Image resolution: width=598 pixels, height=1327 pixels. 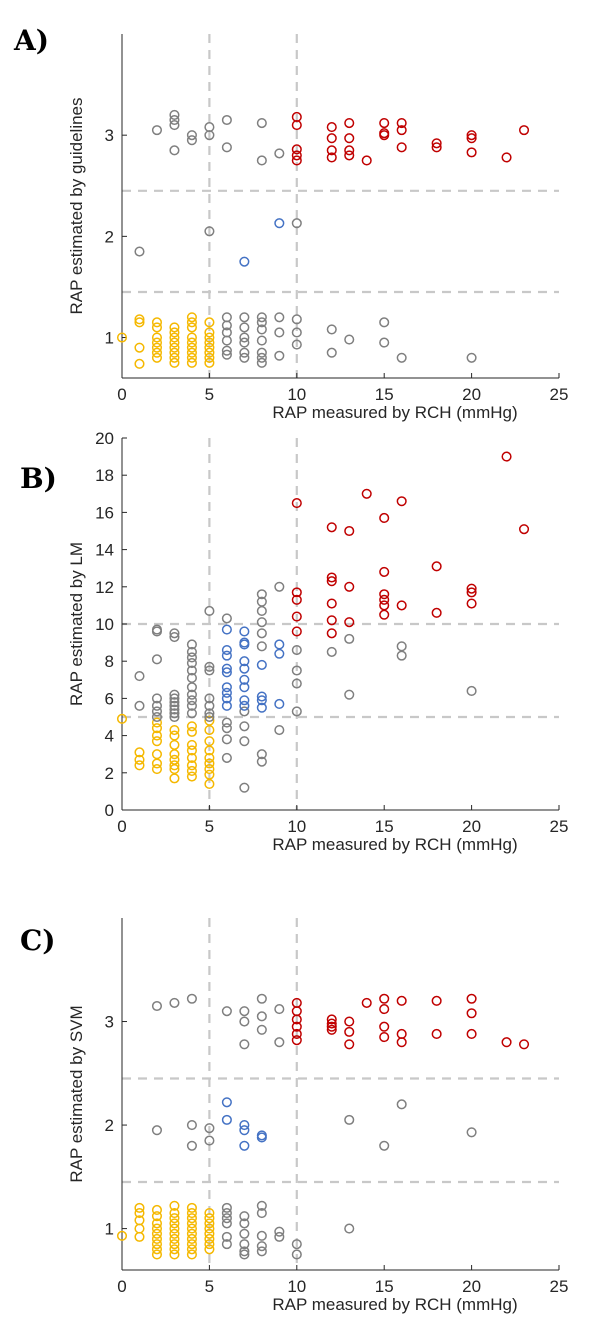 What do you see at coordinates (305, 687) in the screenshot?
I see `series-gray` at bounding box center [305, 687].